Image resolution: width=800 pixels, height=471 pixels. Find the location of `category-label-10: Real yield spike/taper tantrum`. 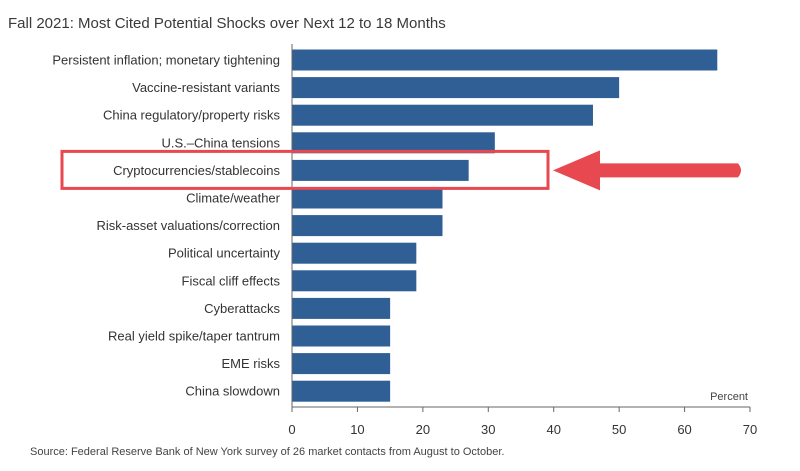

category-label-10: Real yield spike/taper tantrum is located at coordinates (194, 336).